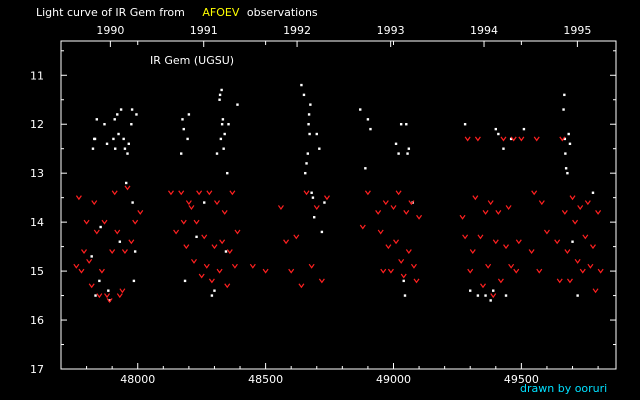 The image size is (640, 400). What do you see at coordinates (563, 388) in the screenshot?
I see `credit-label: drawn by ooruri` at bounding box center [563, 388].